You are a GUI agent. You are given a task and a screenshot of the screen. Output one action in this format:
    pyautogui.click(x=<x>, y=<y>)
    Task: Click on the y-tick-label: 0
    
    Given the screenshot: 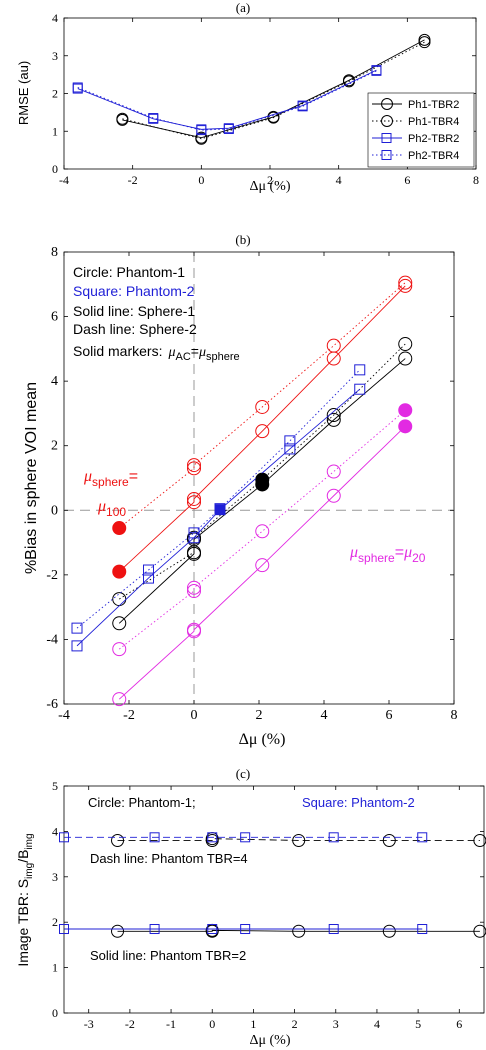 What is the action you would take?
    pyautogui.click(x=55, y=1013)
    